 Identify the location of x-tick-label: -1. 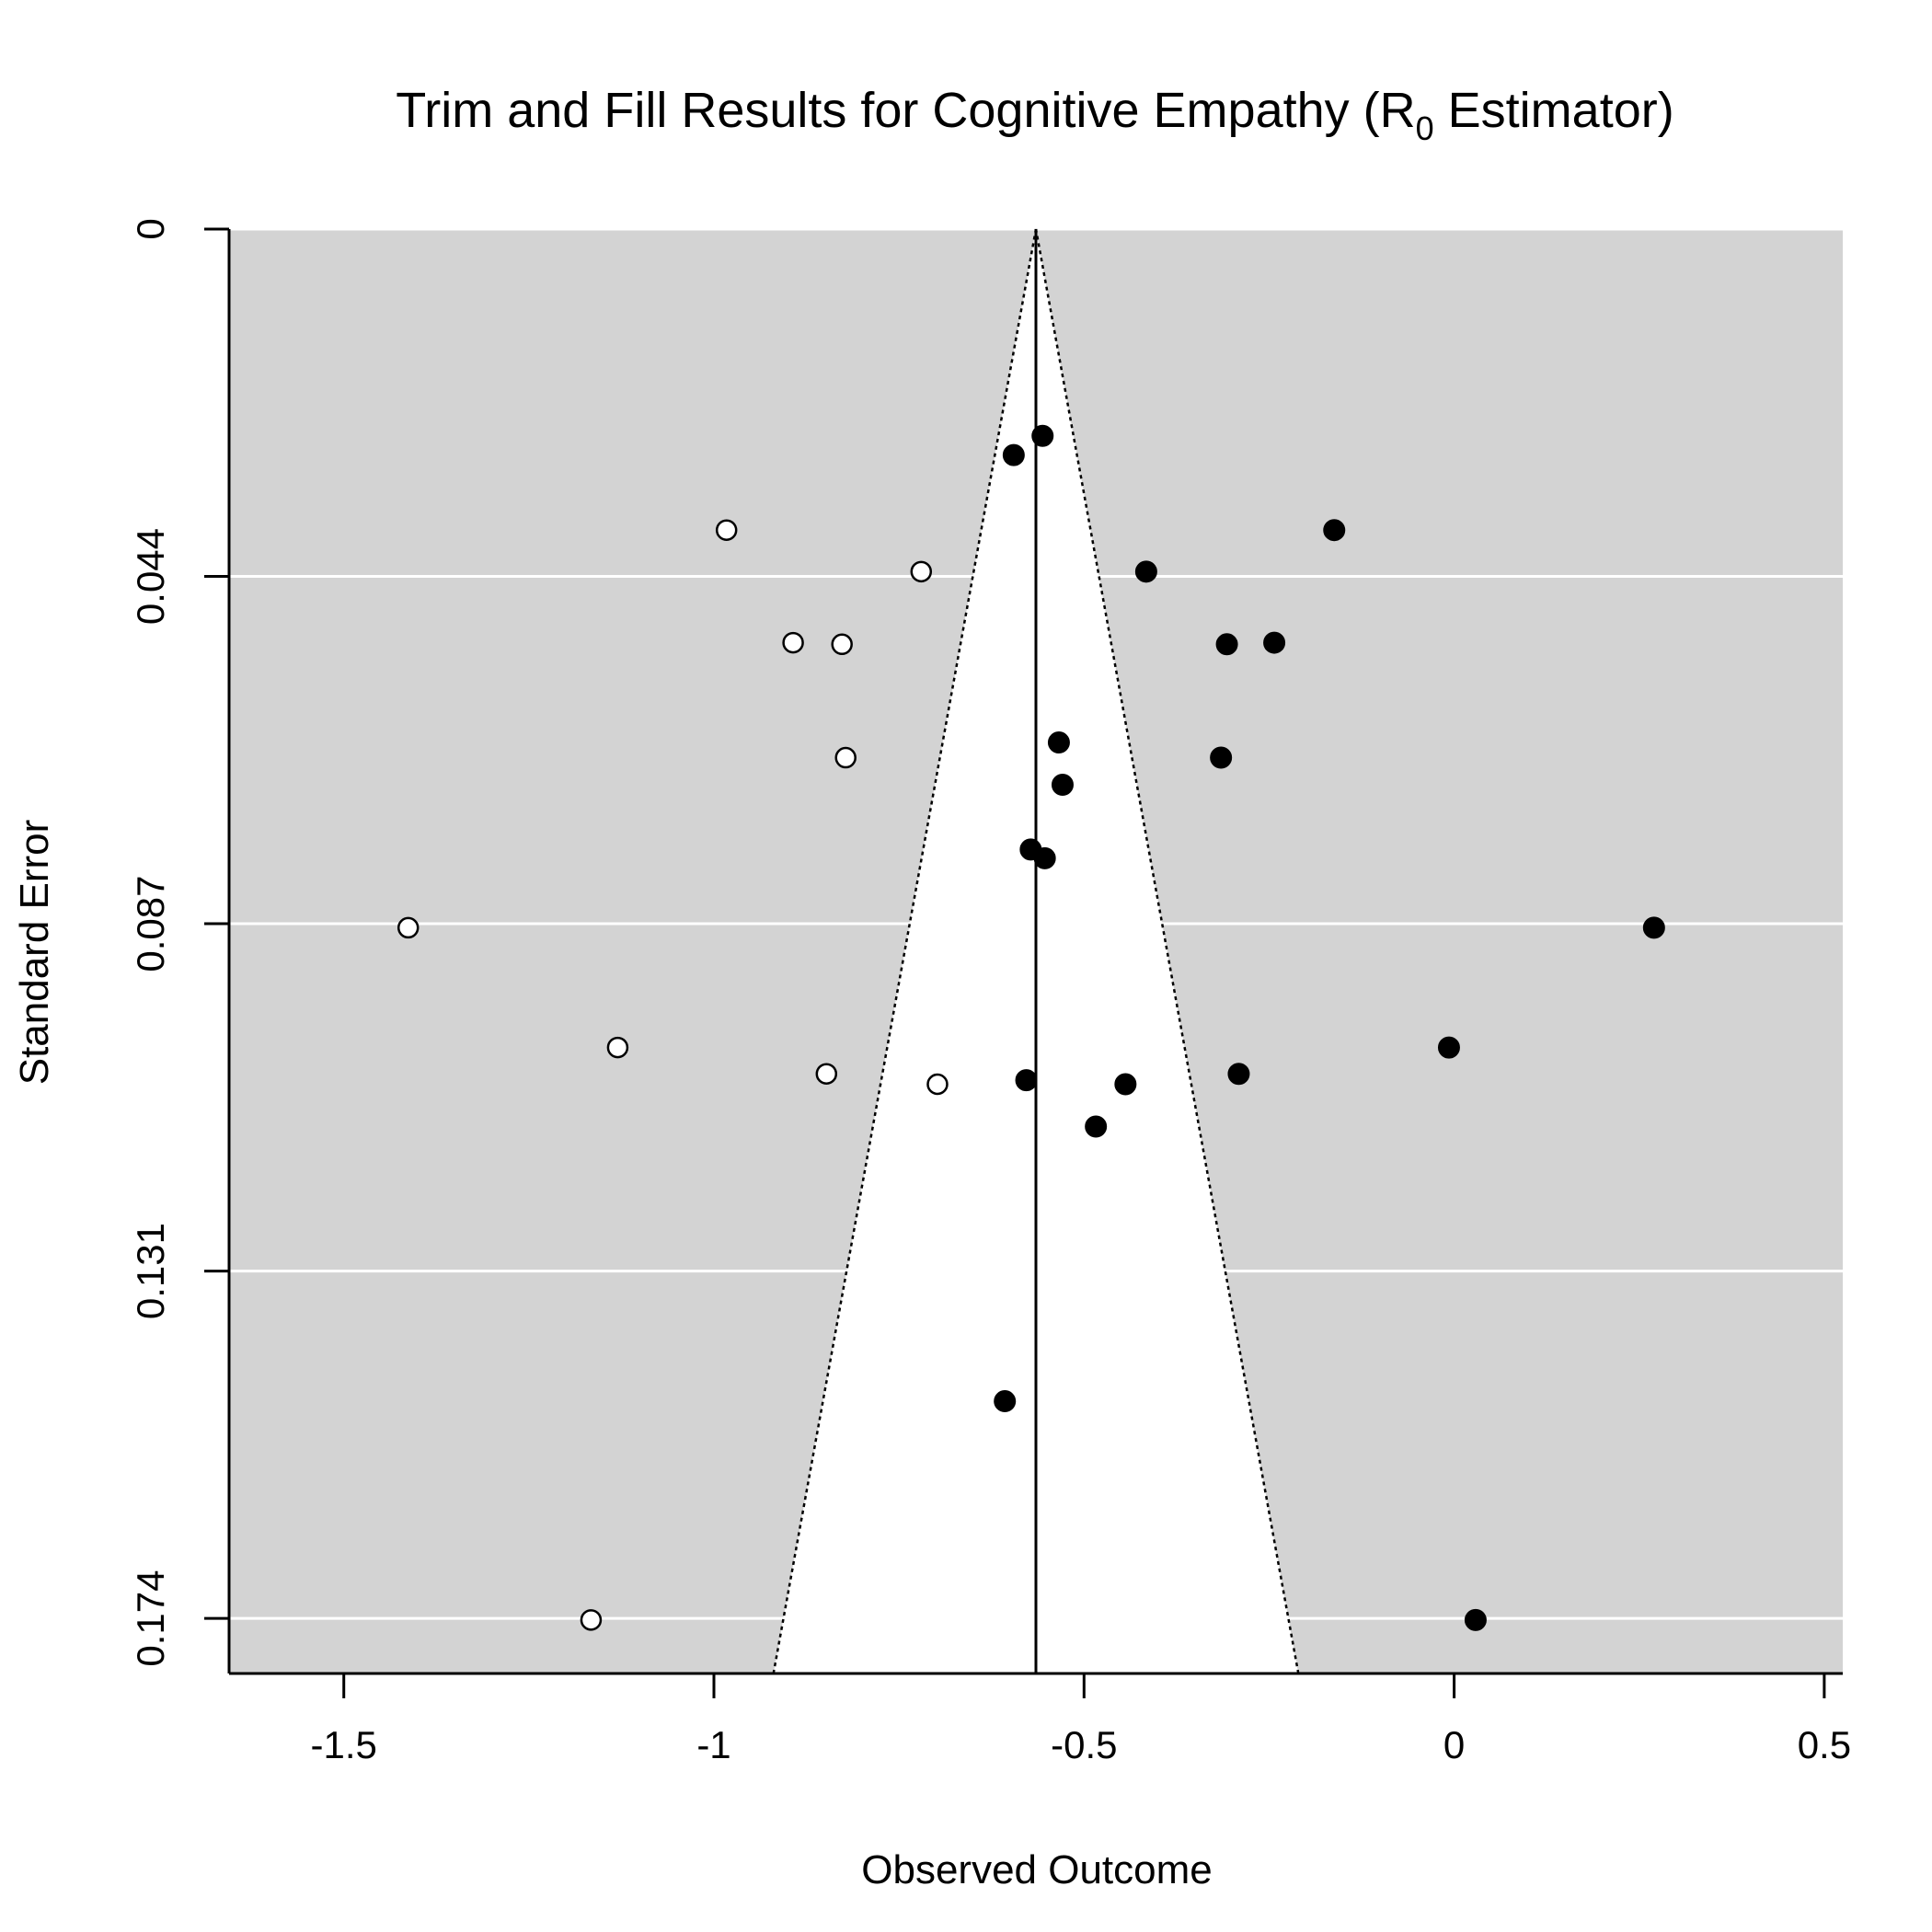
(713, 1744).